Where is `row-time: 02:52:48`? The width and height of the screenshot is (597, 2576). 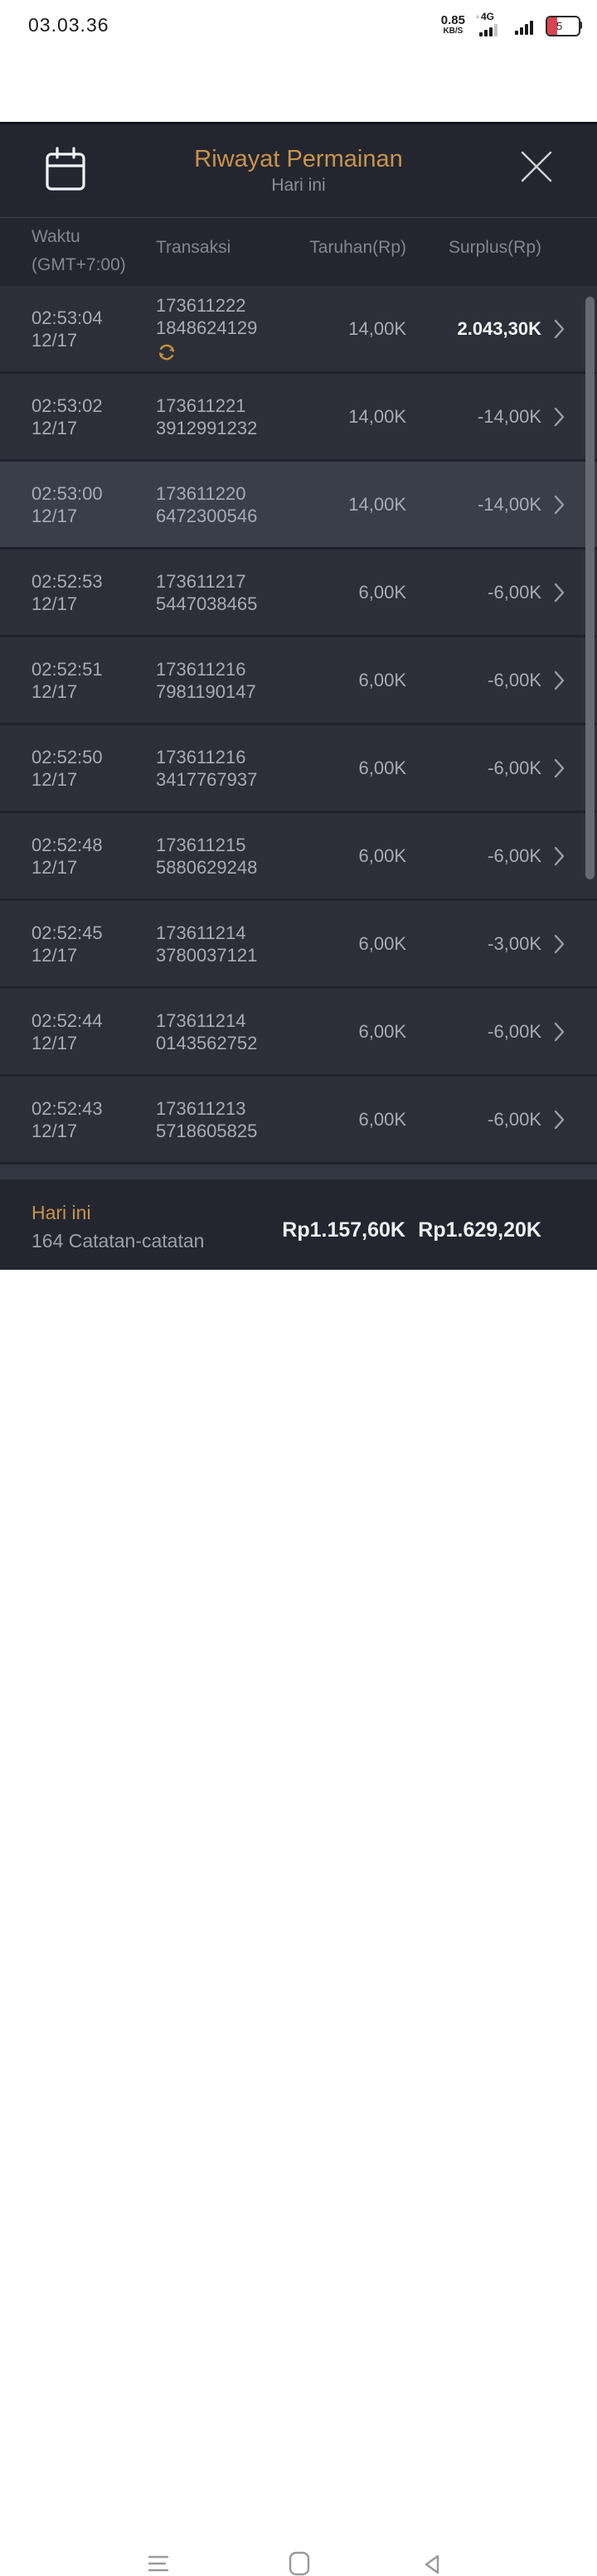
row-time: 02:52:48 is located at coordinates (67, 844).